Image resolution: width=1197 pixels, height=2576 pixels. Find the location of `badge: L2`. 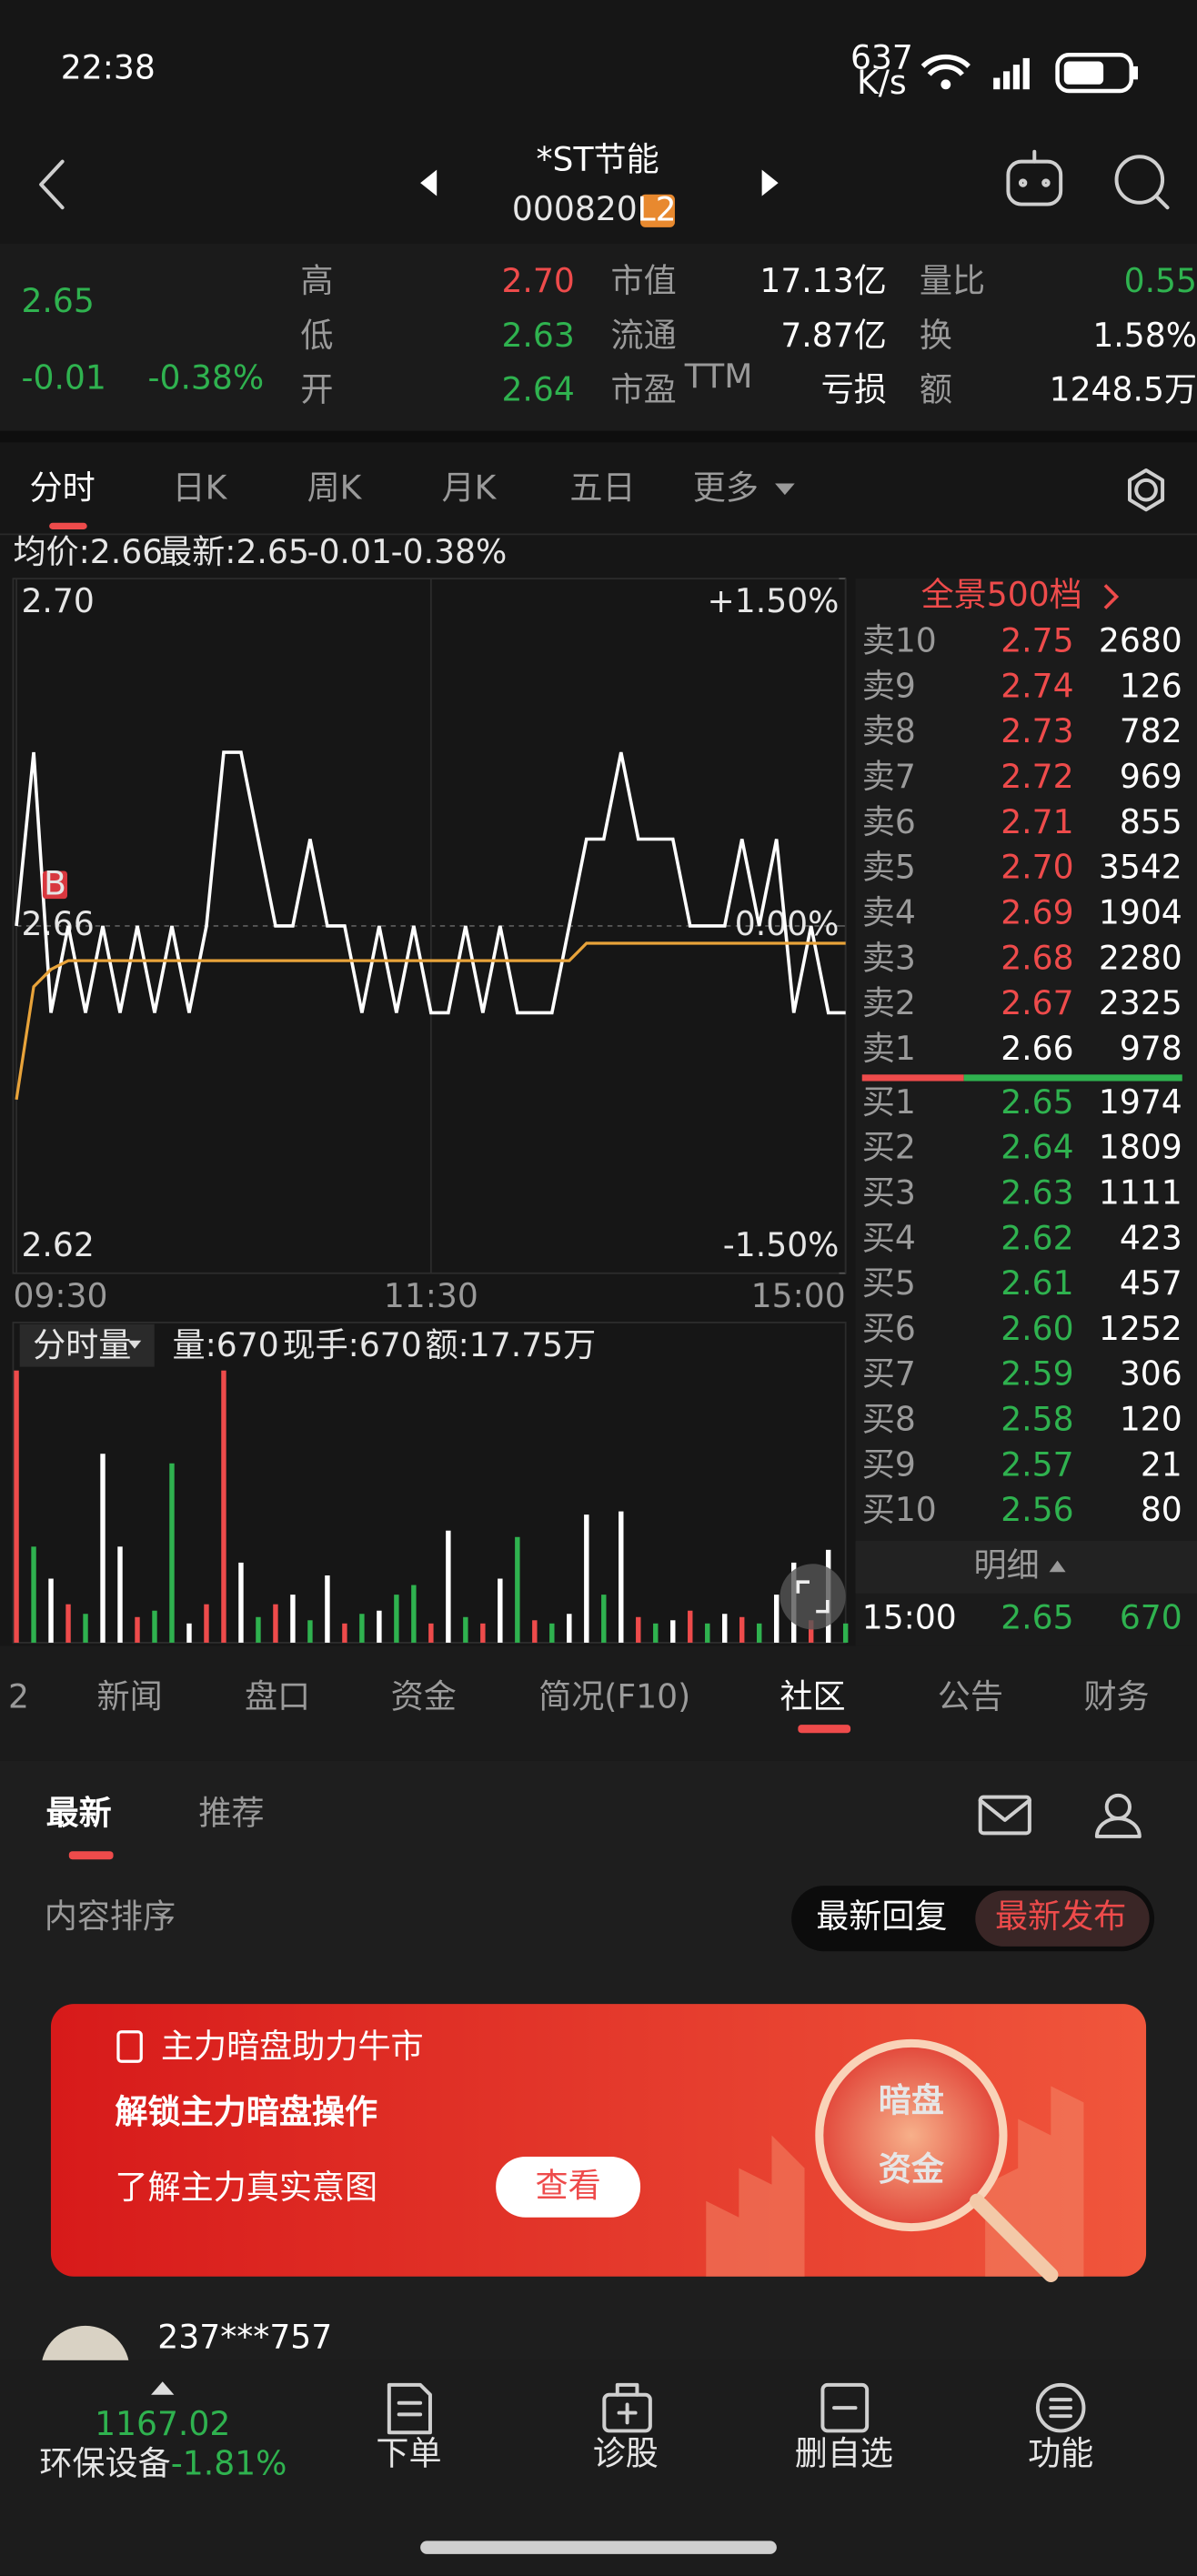

badge: L2 is located at coordinates (657, 209).